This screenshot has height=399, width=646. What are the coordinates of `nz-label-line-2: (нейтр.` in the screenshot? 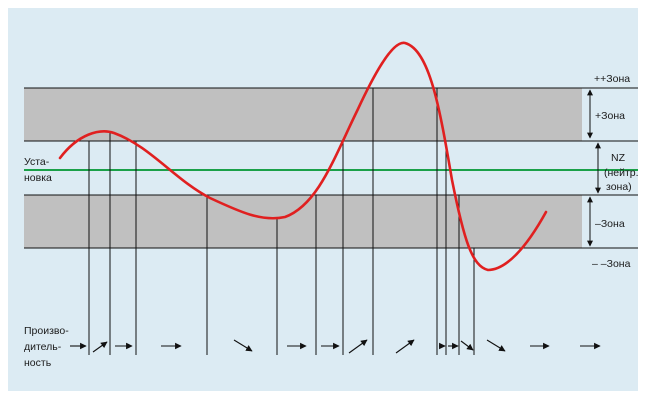 It's located at (621, 173).